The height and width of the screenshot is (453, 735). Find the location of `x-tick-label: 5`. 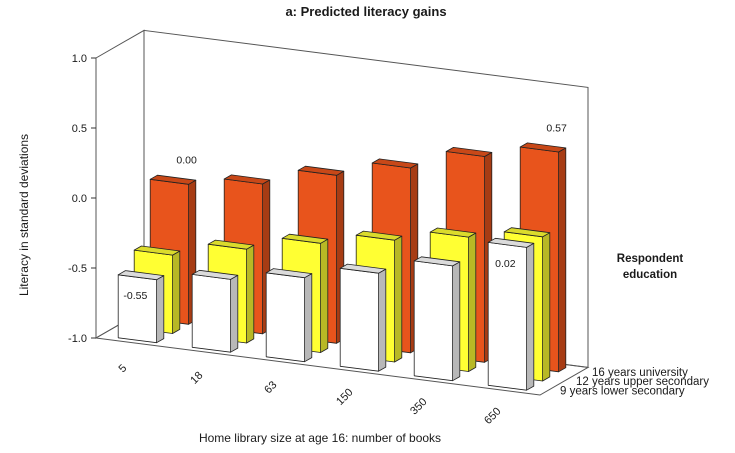

x-tick-label: 5 is located at coordinates (122, 368).